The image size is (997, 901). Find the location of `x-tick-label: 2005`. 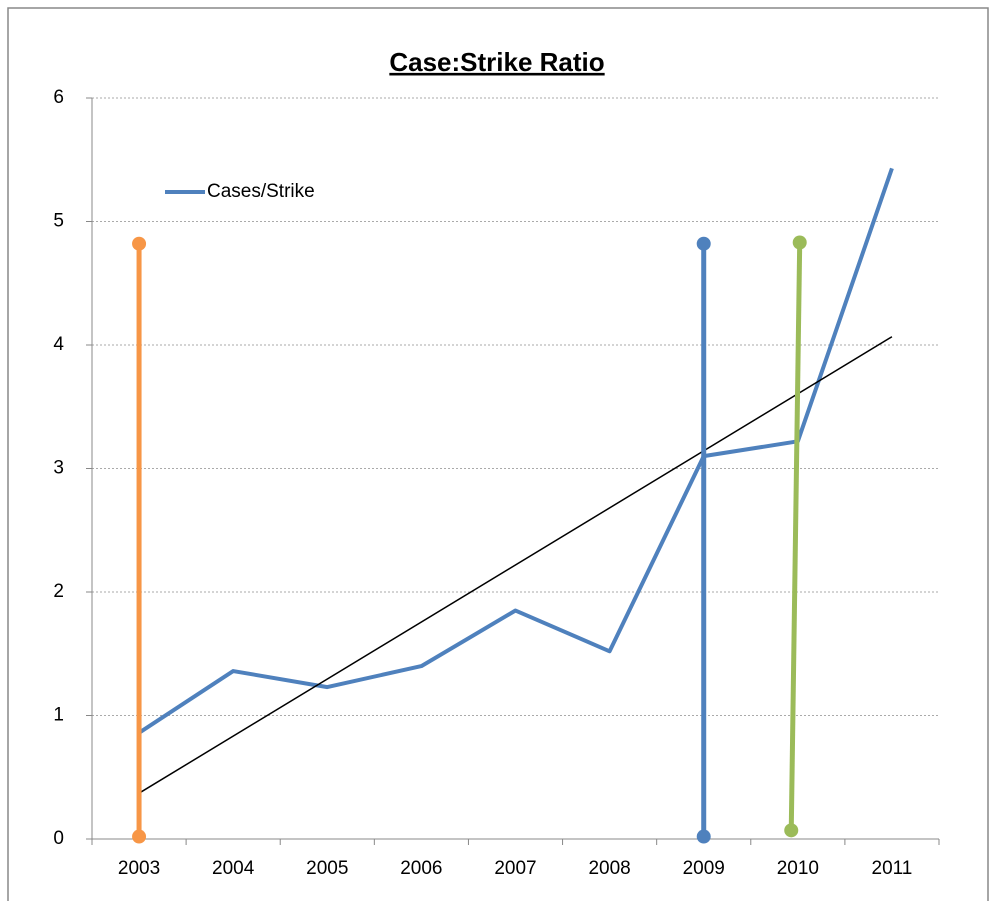

x-tick-label: 2005 is located at coordinates (327, 868).